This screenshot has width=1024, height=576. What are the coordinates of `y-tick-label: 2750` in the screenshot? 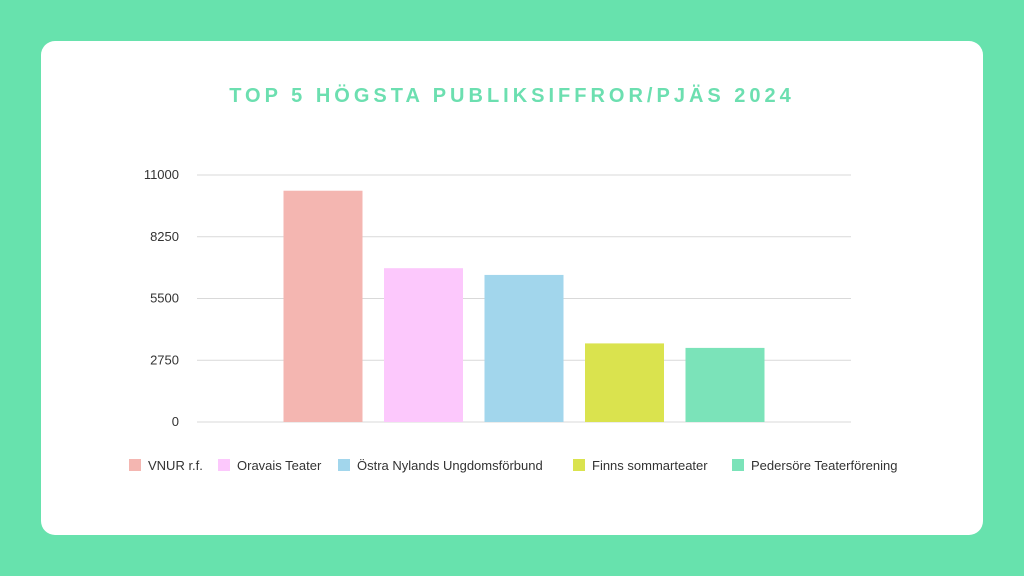 It's located at (164, 359).